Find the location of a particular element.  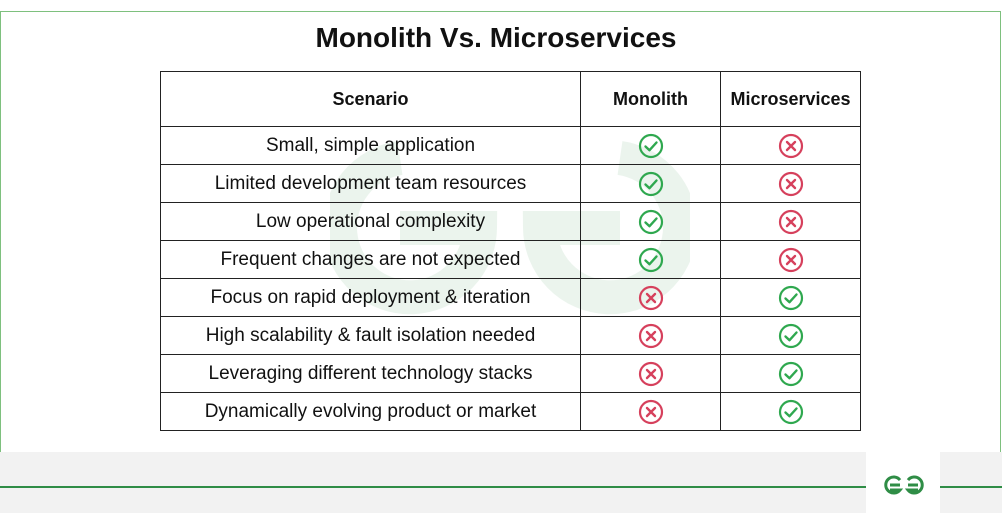

table-row: Frequent changes are not expected is located at coordinates (510, 259).